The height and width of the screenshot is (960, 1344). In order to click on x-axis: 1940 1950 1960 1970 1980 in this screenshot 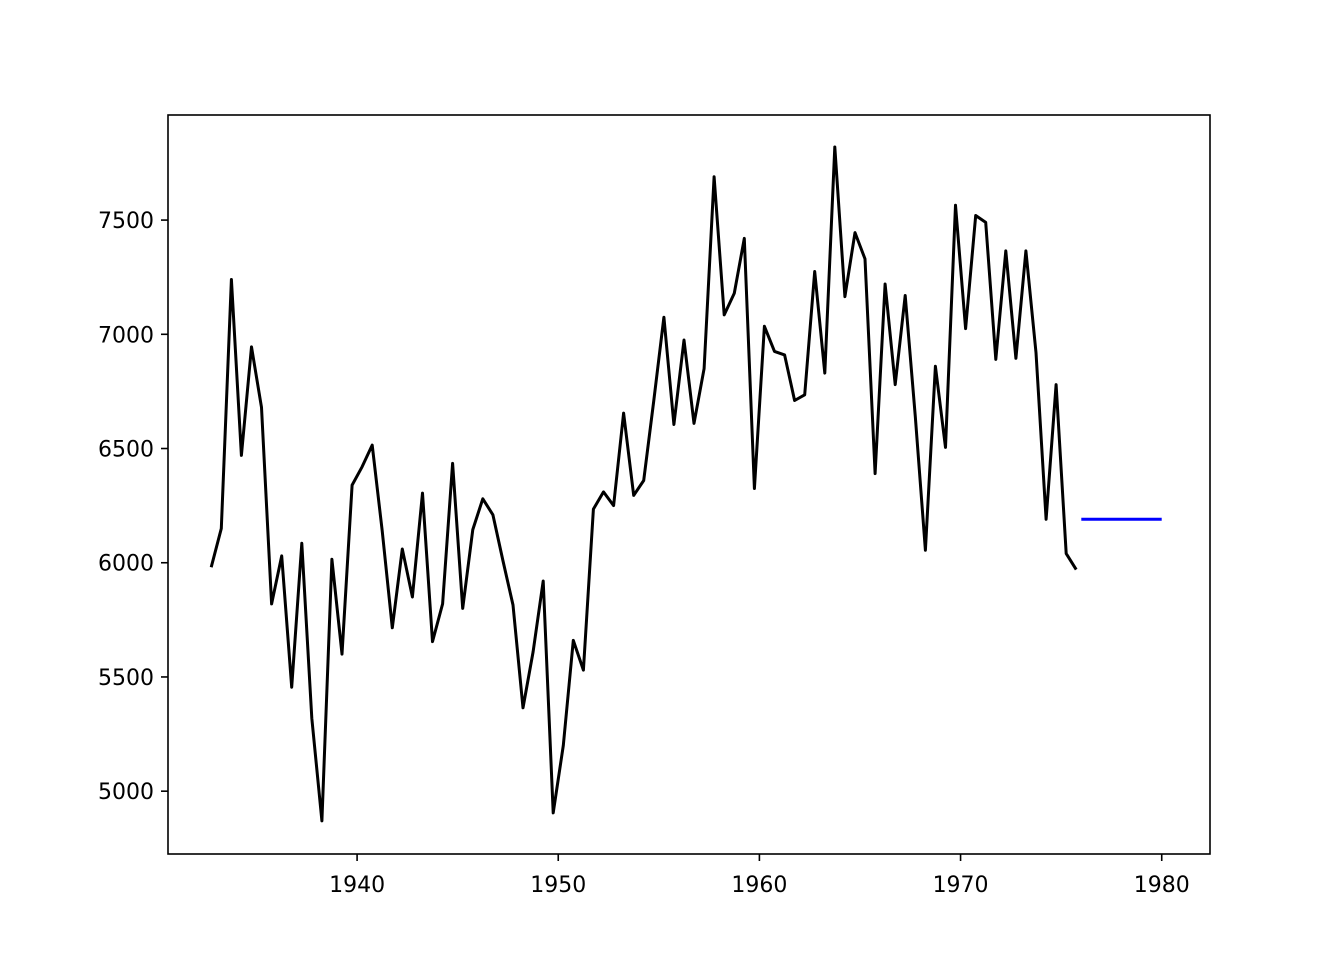, I will do `click(759, 876)`.